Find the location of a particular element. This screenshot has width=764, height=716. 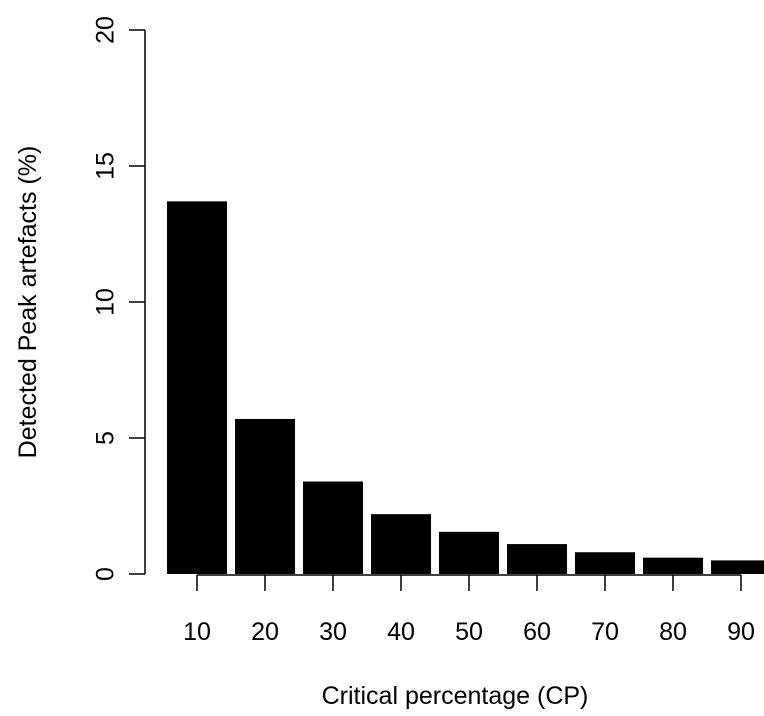

x-tick-label: 30 is located at coordinates (333, 632).